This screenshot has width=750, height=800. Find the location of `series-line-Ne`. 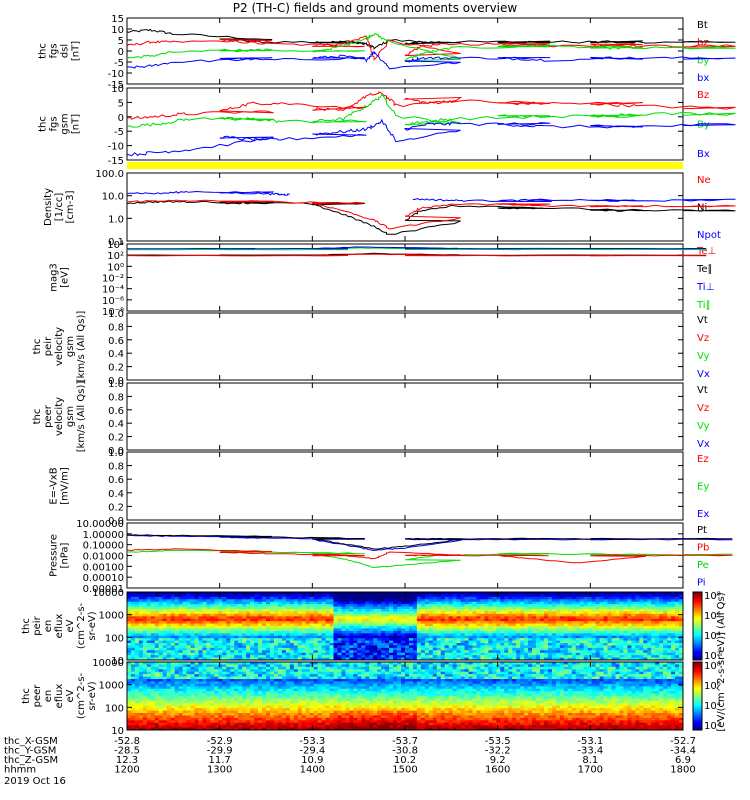

series-line-Ne is located at coordinates (431, 214).